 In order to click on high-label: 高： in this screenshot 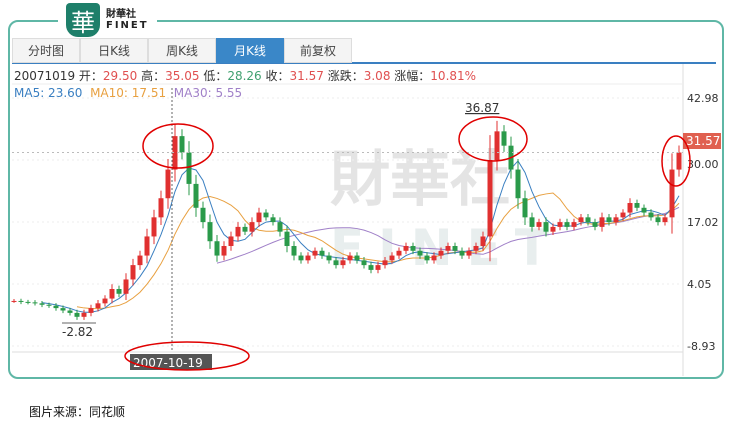, I will do `click(153, 76)`.